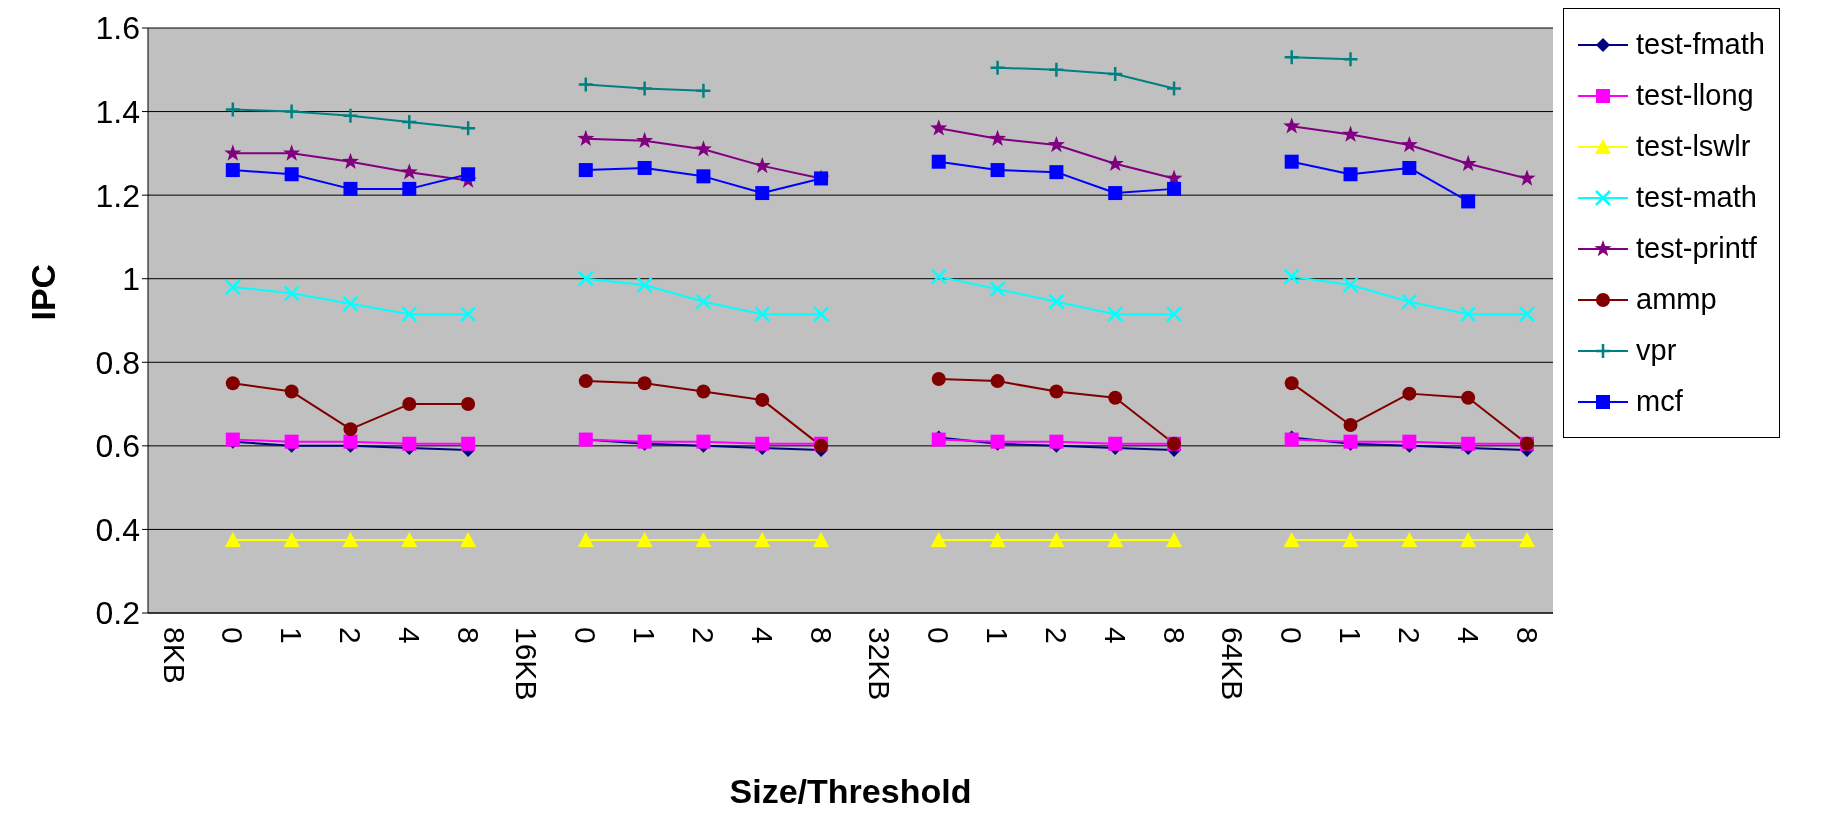 Image resolution: width=1845 pixels, height=833 pixels. What do you see at coordinates (117, 28) in the screenshot?
I see `y-tick-label: 1.6` at bounding box center [117, 28].